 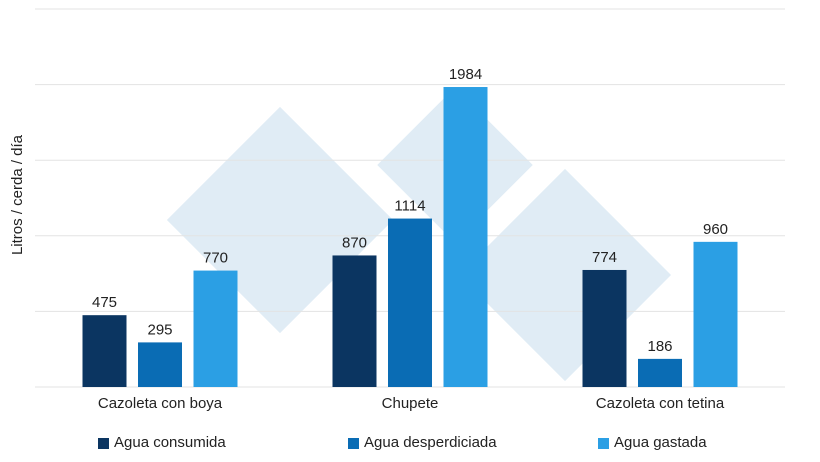 I want to click on legend-label: Agua desperdiciada, so click(x=430, y=442).